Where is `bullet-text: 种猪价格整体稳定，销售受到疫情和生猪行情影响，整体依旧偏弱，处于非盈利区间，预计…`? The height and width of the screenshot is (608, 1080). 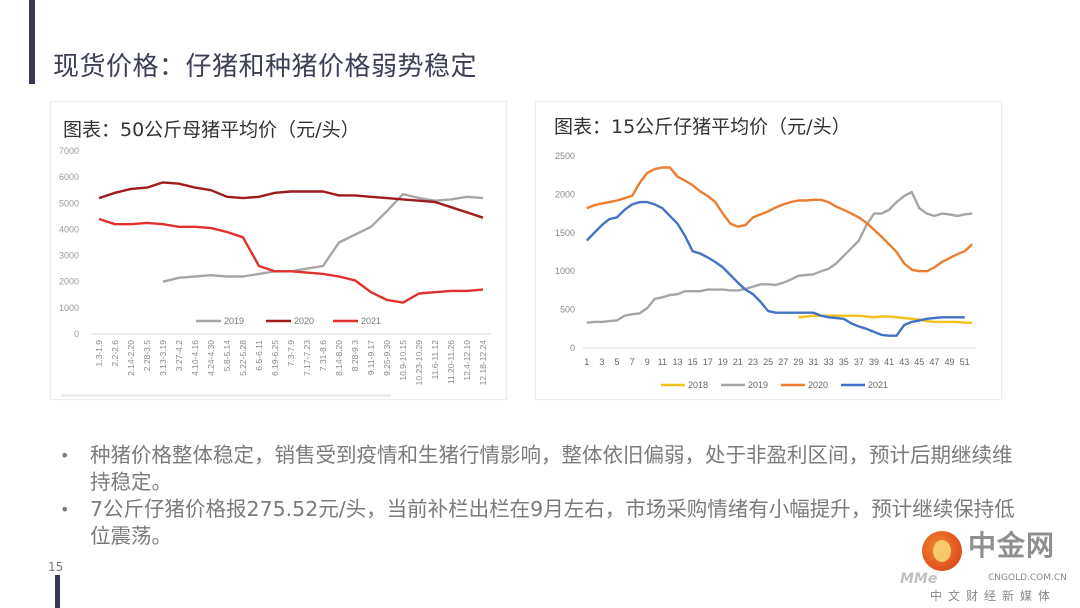
bullet-text: 种猪价格整体稳定，销售受到疫情和生猪行情影响，整体依旧偏弱，处于非盈利区间，预计… is located at coordinates (551, 468).